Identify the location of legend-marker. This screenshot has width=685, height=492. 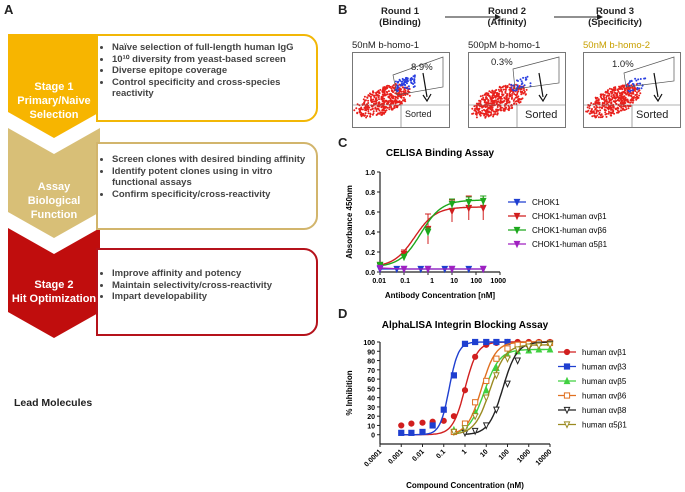
(567, 366).